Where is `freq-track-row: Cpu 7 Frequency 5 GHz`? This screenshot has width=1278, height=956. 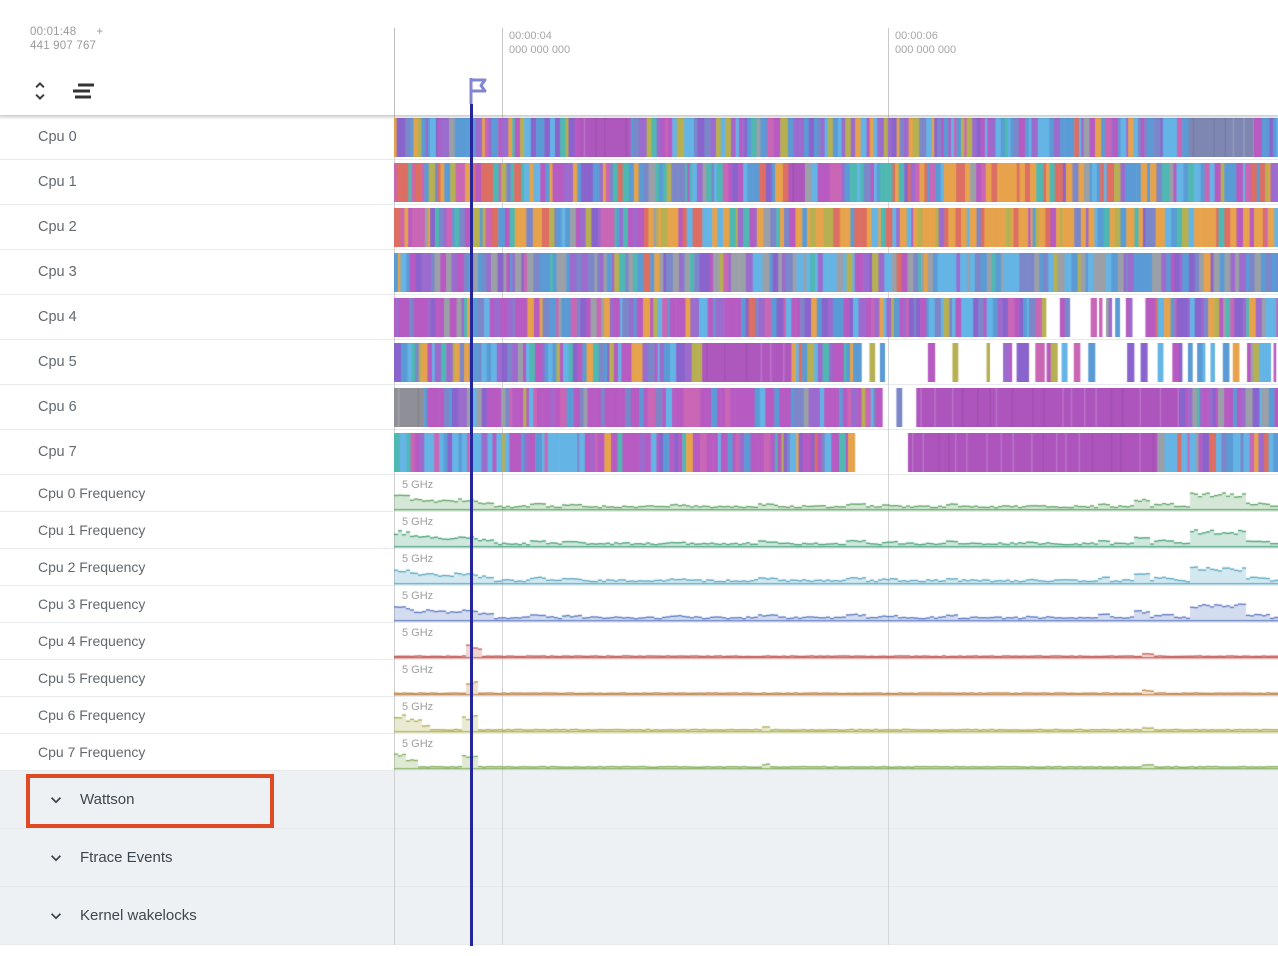
freq-track-row: Cpu 7 Frequency 5 GHz is located at coordinates (639, 752).